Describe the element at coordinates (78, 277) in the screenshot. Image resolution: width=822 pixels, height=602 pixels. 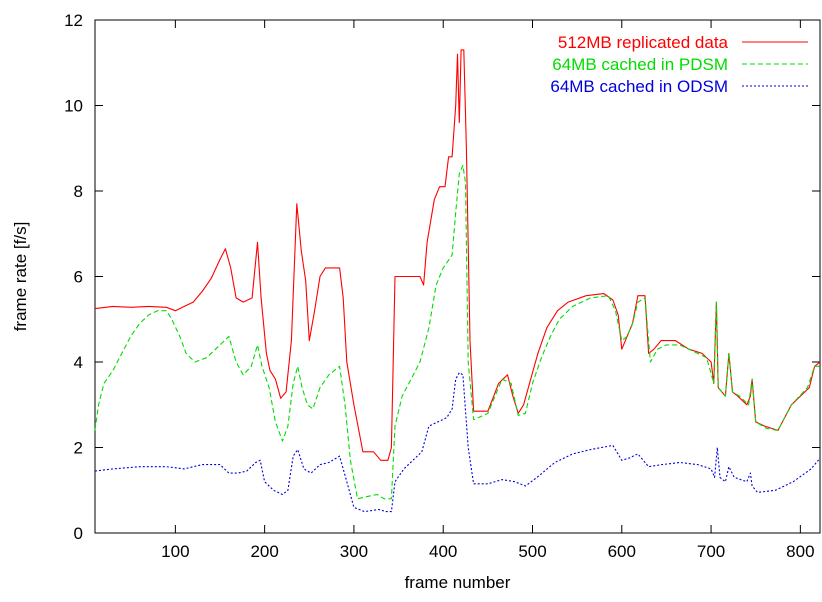
I see `y-tick-label: 6` at that location.